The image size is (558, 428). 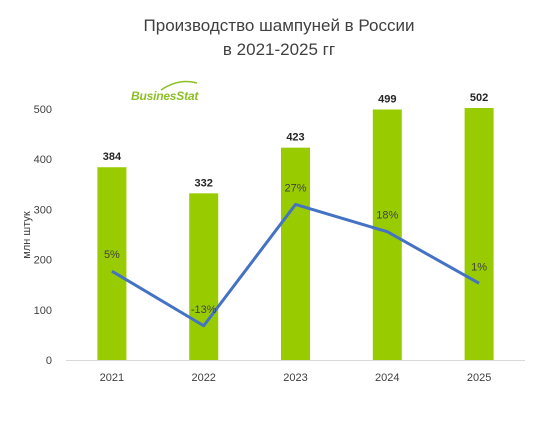 I want to click on growth-label-2021: 5%, so click(x=112, y=255).